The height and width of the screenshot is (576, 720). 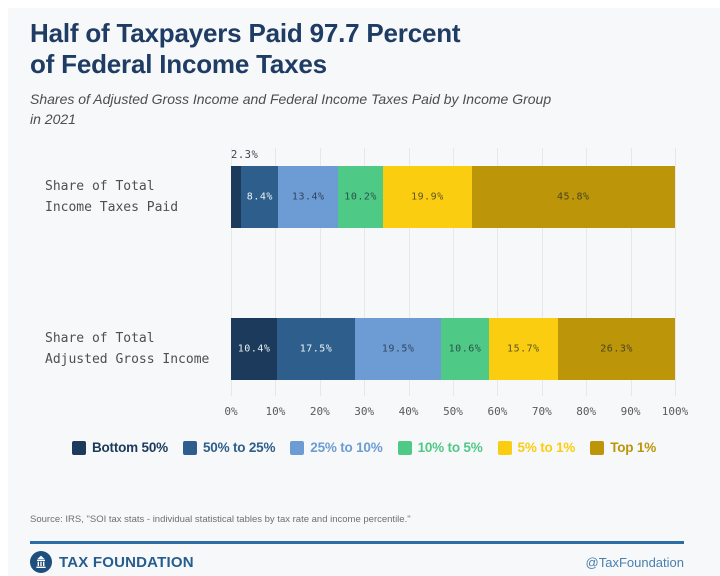 I want to click on bar-segment: 26.3%, so click(x=616, y=349).